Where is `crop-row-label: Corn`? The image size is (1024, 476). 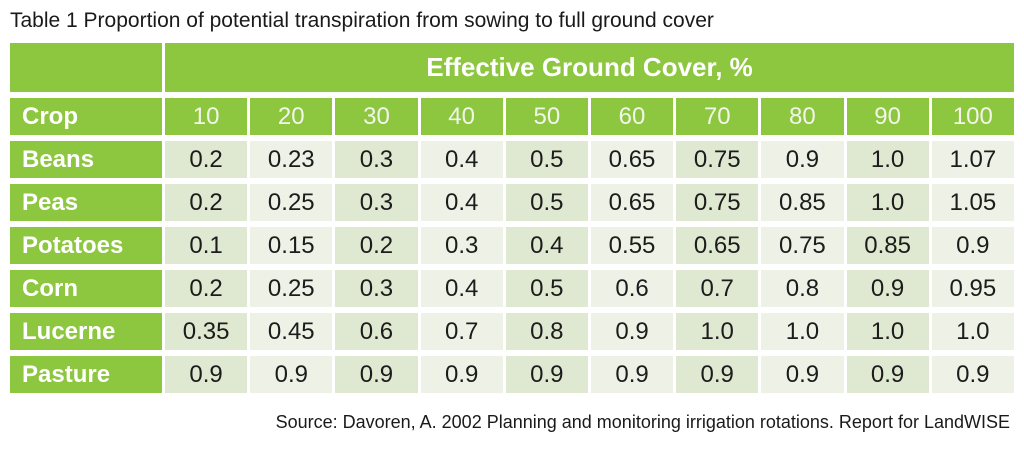
crop-row-label: Corn is located at coordinates (86, 288).